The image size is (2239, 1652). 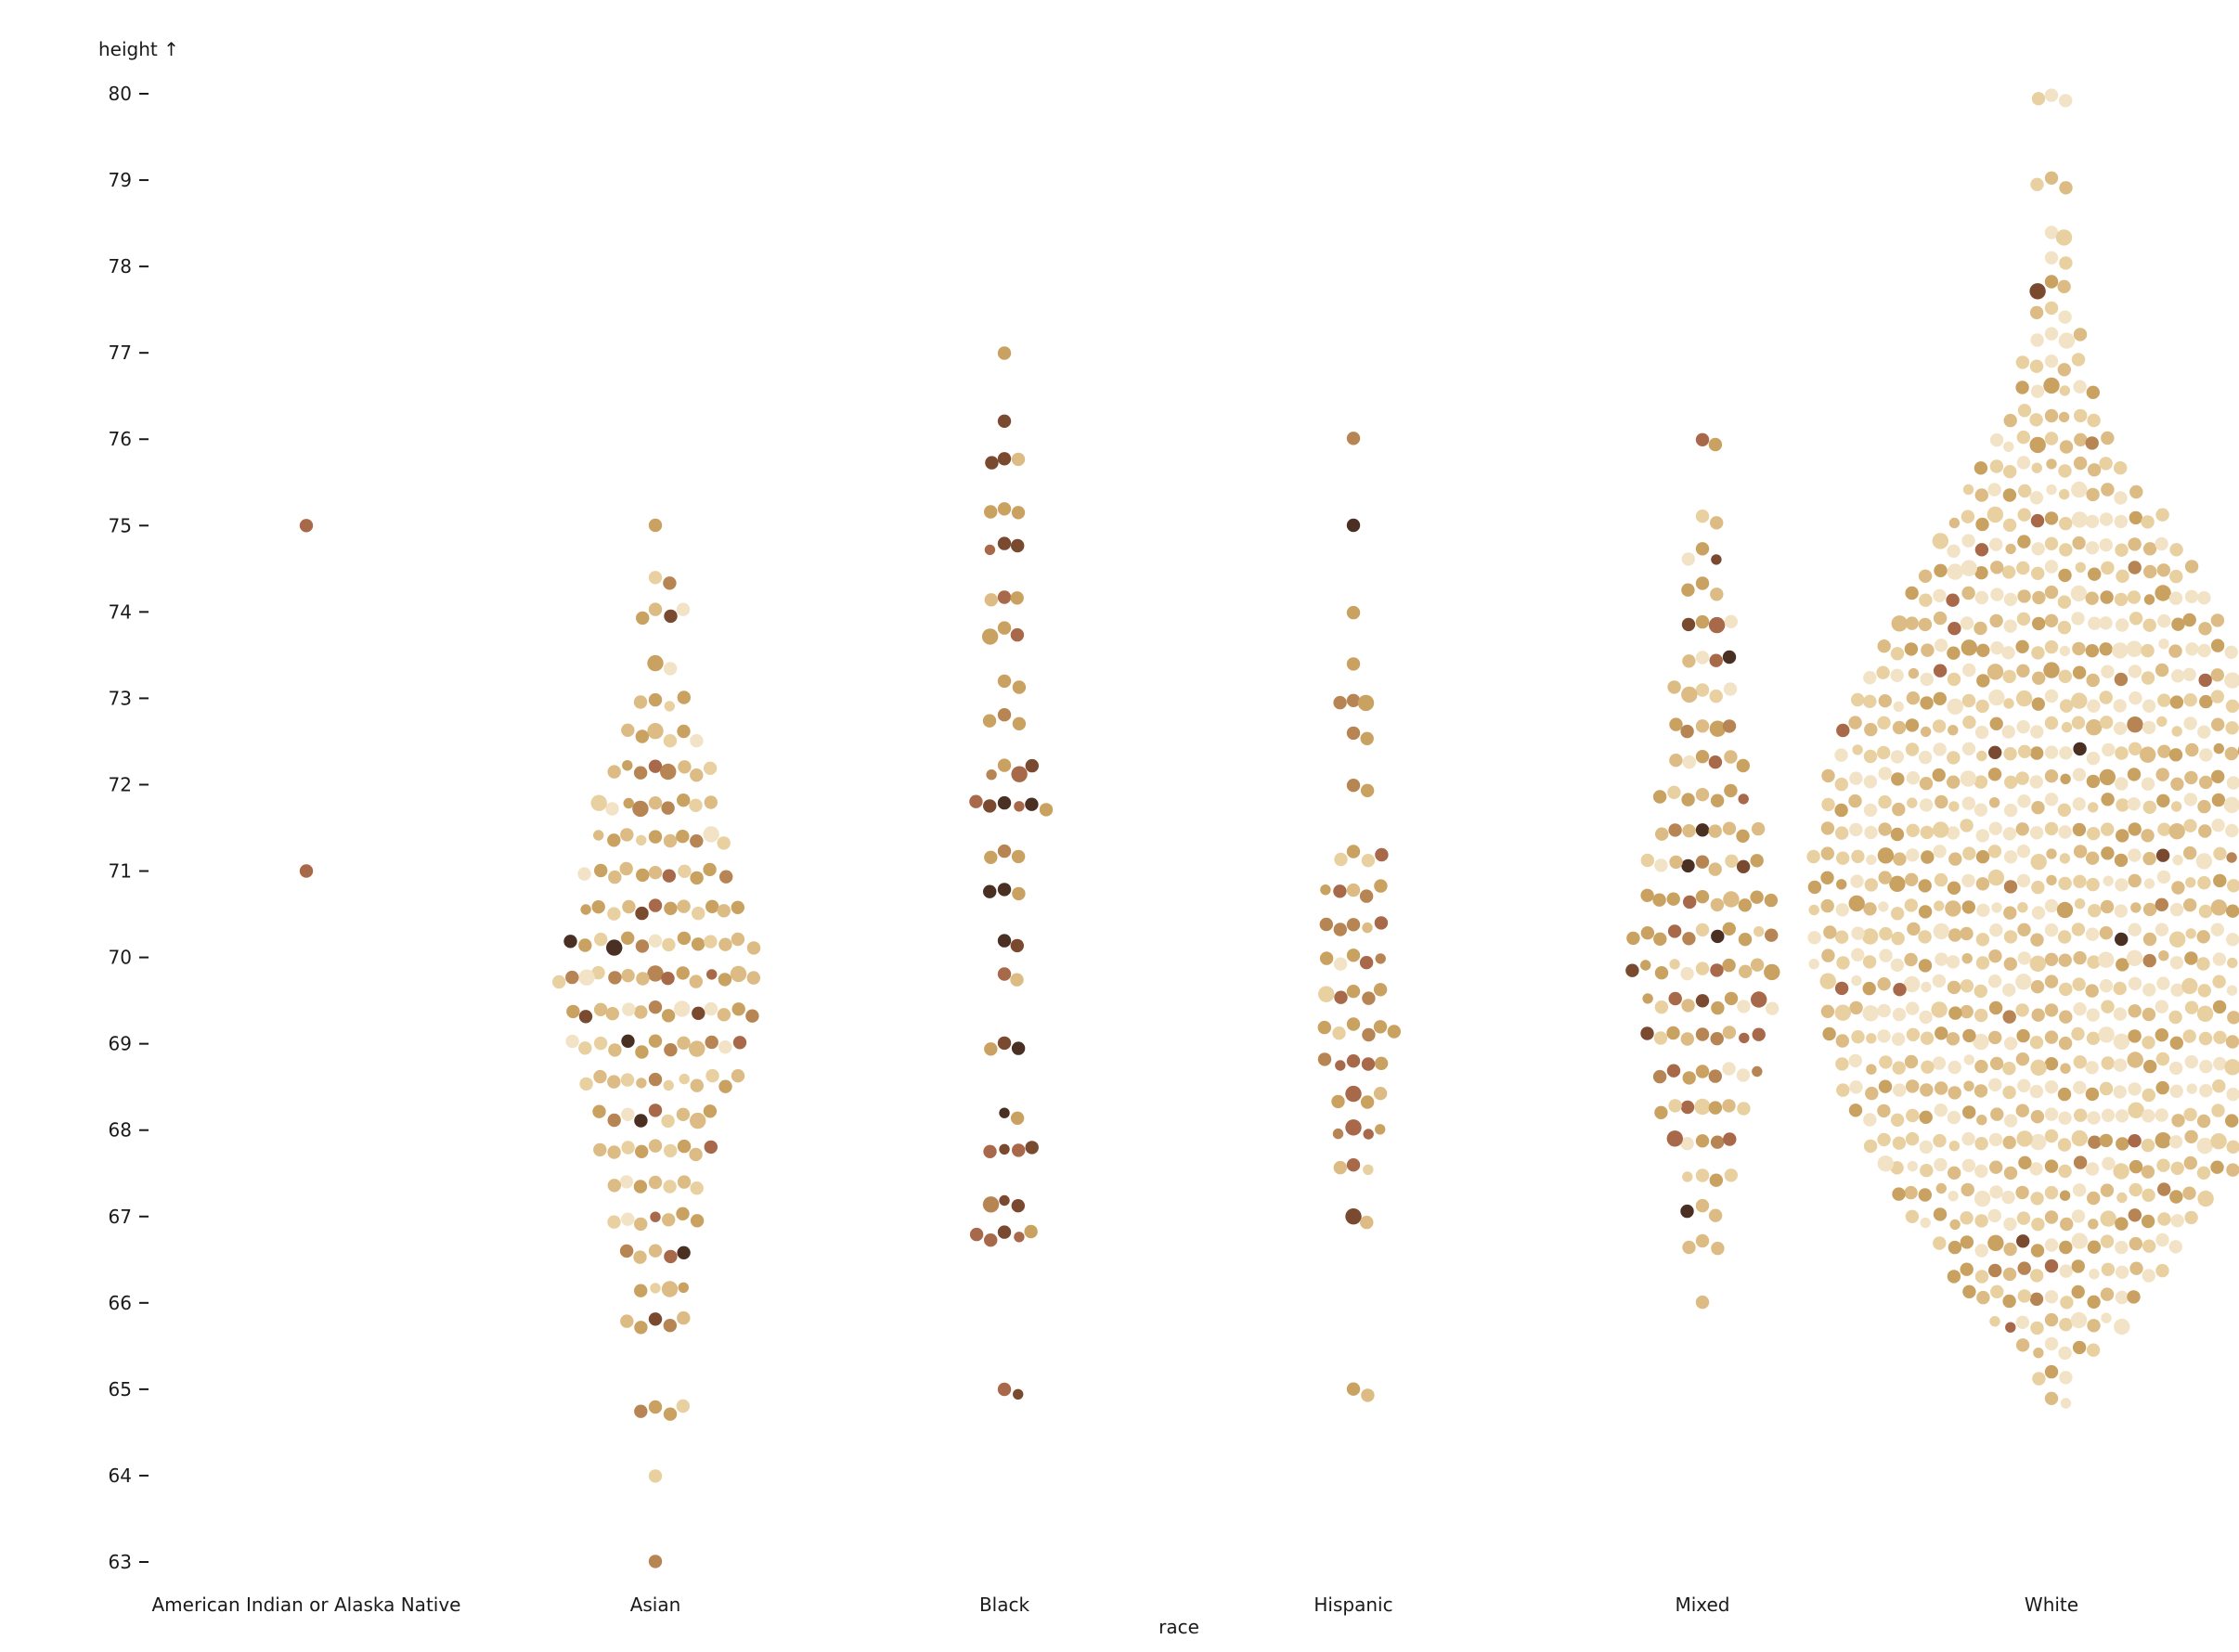 I want to click on y-tick-label: 71, so click(x=120, y=871).